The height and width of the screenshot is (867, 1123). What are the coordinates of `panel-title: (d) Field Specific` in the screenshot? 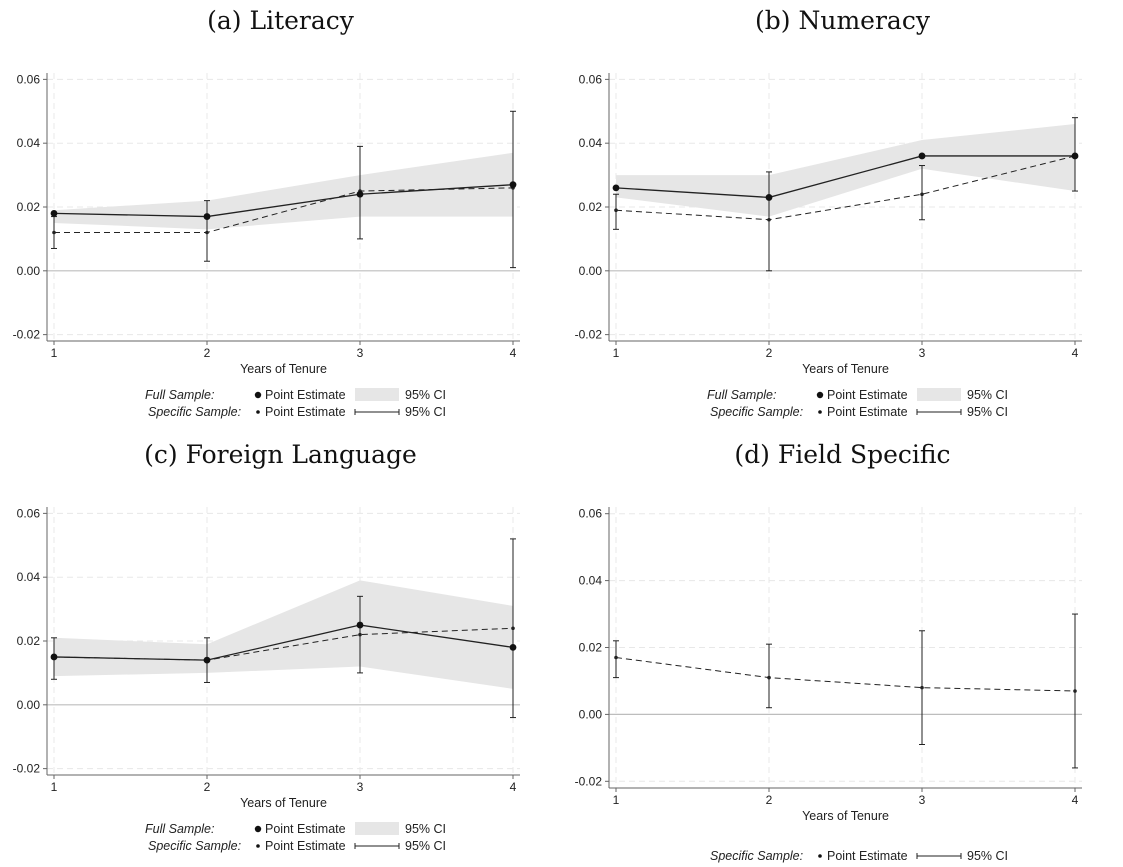 It's located at (842, 454).